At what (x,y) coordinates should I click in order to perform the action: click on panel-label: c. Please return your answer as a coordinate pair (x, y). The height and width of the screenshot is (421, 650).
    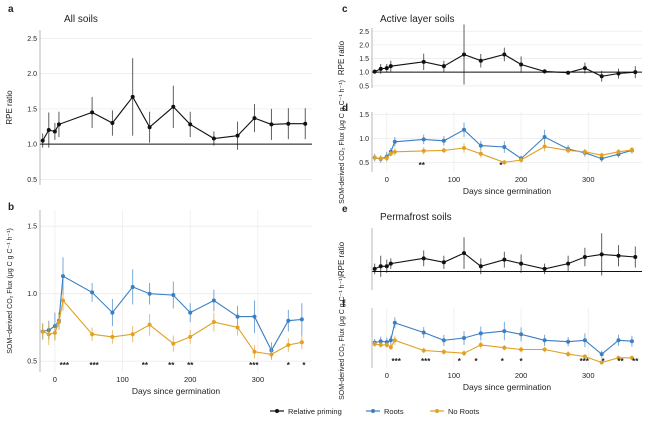
    Looking at the image, I should click on (345, 9).